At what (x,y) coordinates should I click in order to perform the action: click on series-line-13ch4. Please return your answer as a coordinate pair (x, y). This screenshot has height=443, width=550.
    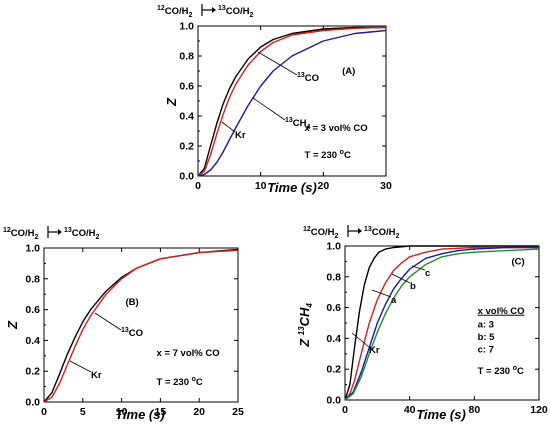
    Looking at the image, I should click on (292, 103).